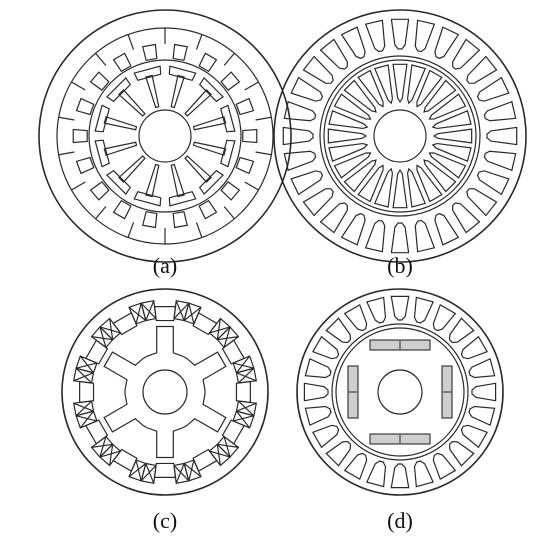 The width and height of the screenshot is (535, 554). I want to click on caption-b: (b), so click(400, 265).